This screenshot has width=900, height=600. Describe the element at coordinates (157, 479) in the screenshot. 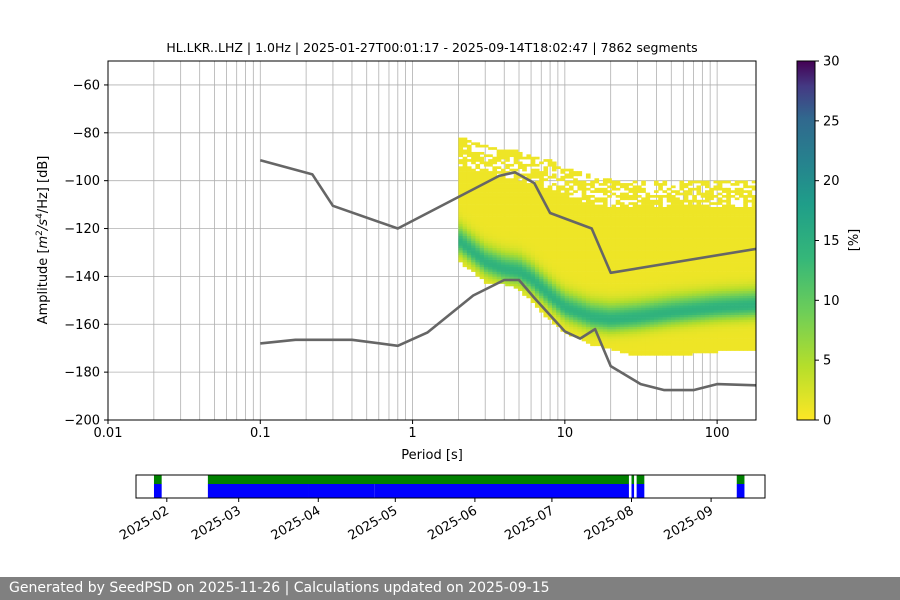

I see `availability-bar-top` at that location.